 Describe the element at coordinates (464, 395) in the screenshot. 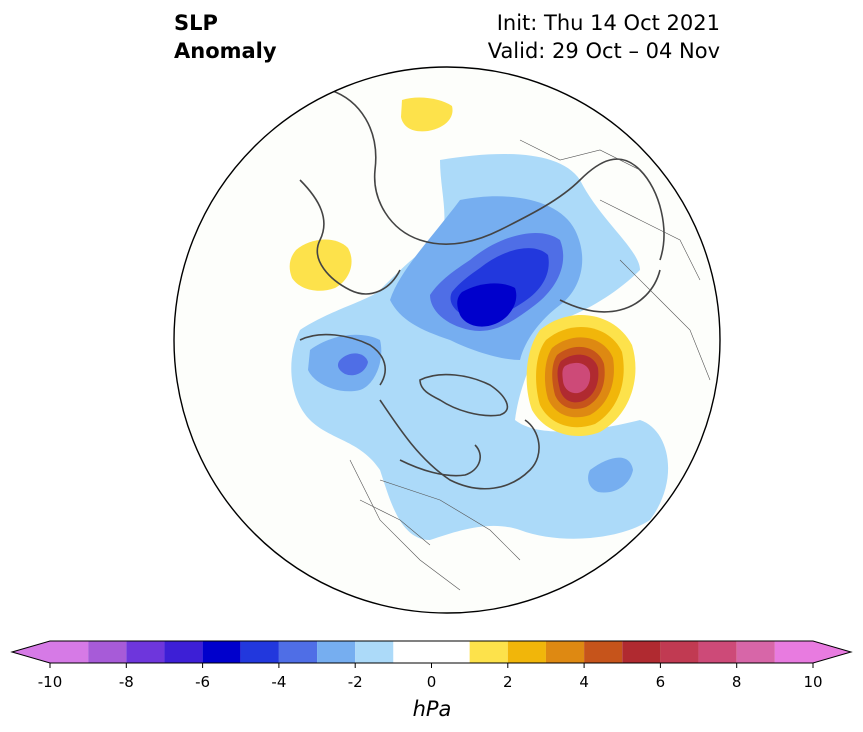

I see `coastline-arctic-islands` at that location.